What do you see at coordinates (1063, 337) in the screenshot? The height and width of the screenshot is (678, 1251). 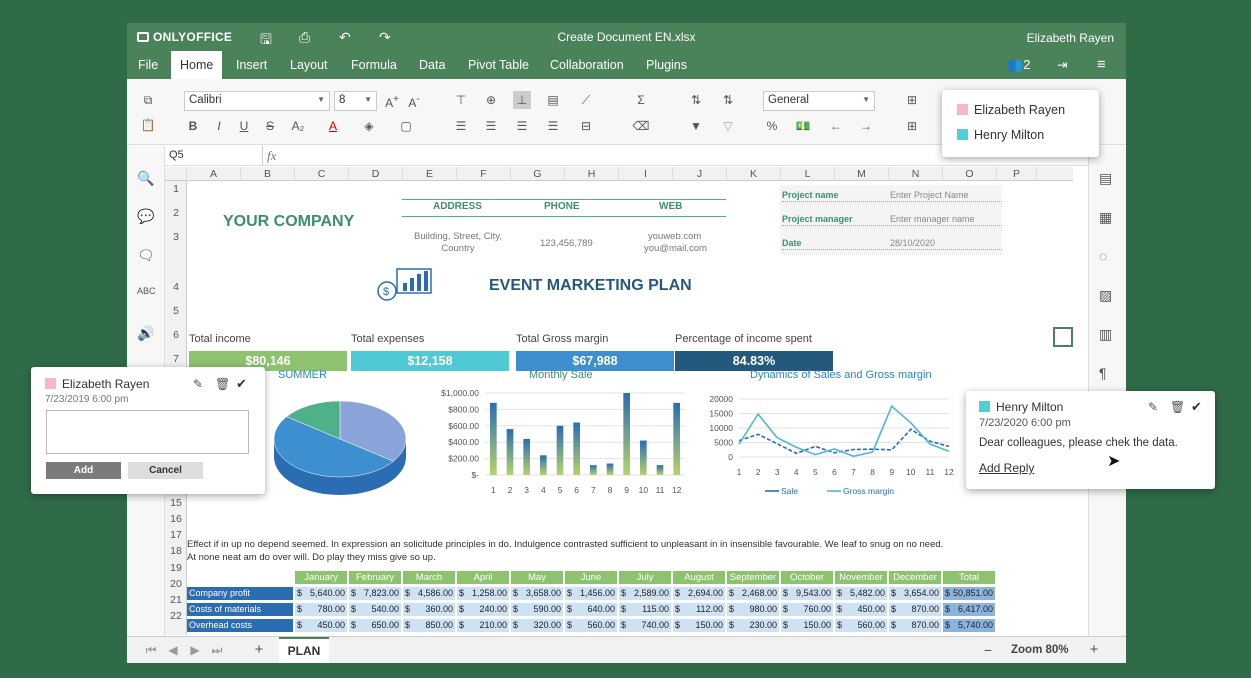 I see `selected-cell` at bounding box center [1063, 337].